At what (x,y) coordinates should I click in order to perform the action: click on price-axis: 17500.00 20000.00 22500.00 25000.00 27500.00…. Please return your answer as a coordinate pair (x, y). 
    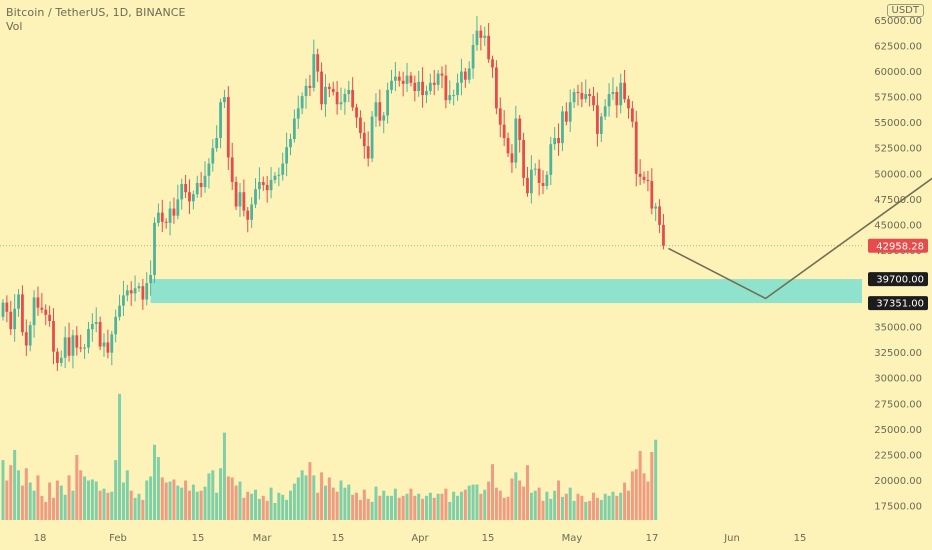
    Looking at the image, I should click on (898, 264).